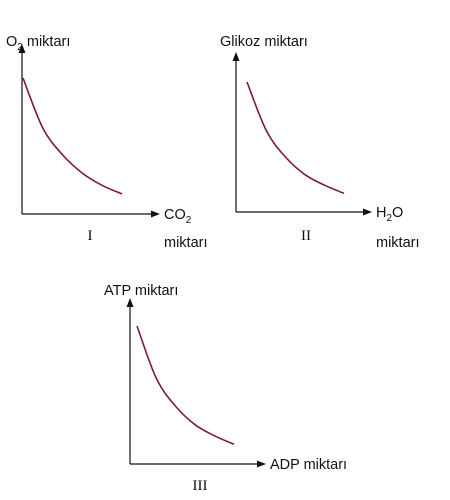  I want to click on x-axis-label: CO2, so click(178, 216).